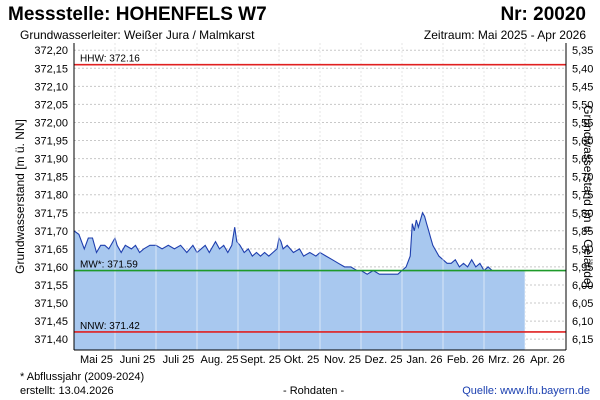 This screenshot has height=400, width=600. What do you see at coordinates (110, 326) in the screenshot?
I see `reference-label: NNW: 371.42` at bounding box center [110, 326].